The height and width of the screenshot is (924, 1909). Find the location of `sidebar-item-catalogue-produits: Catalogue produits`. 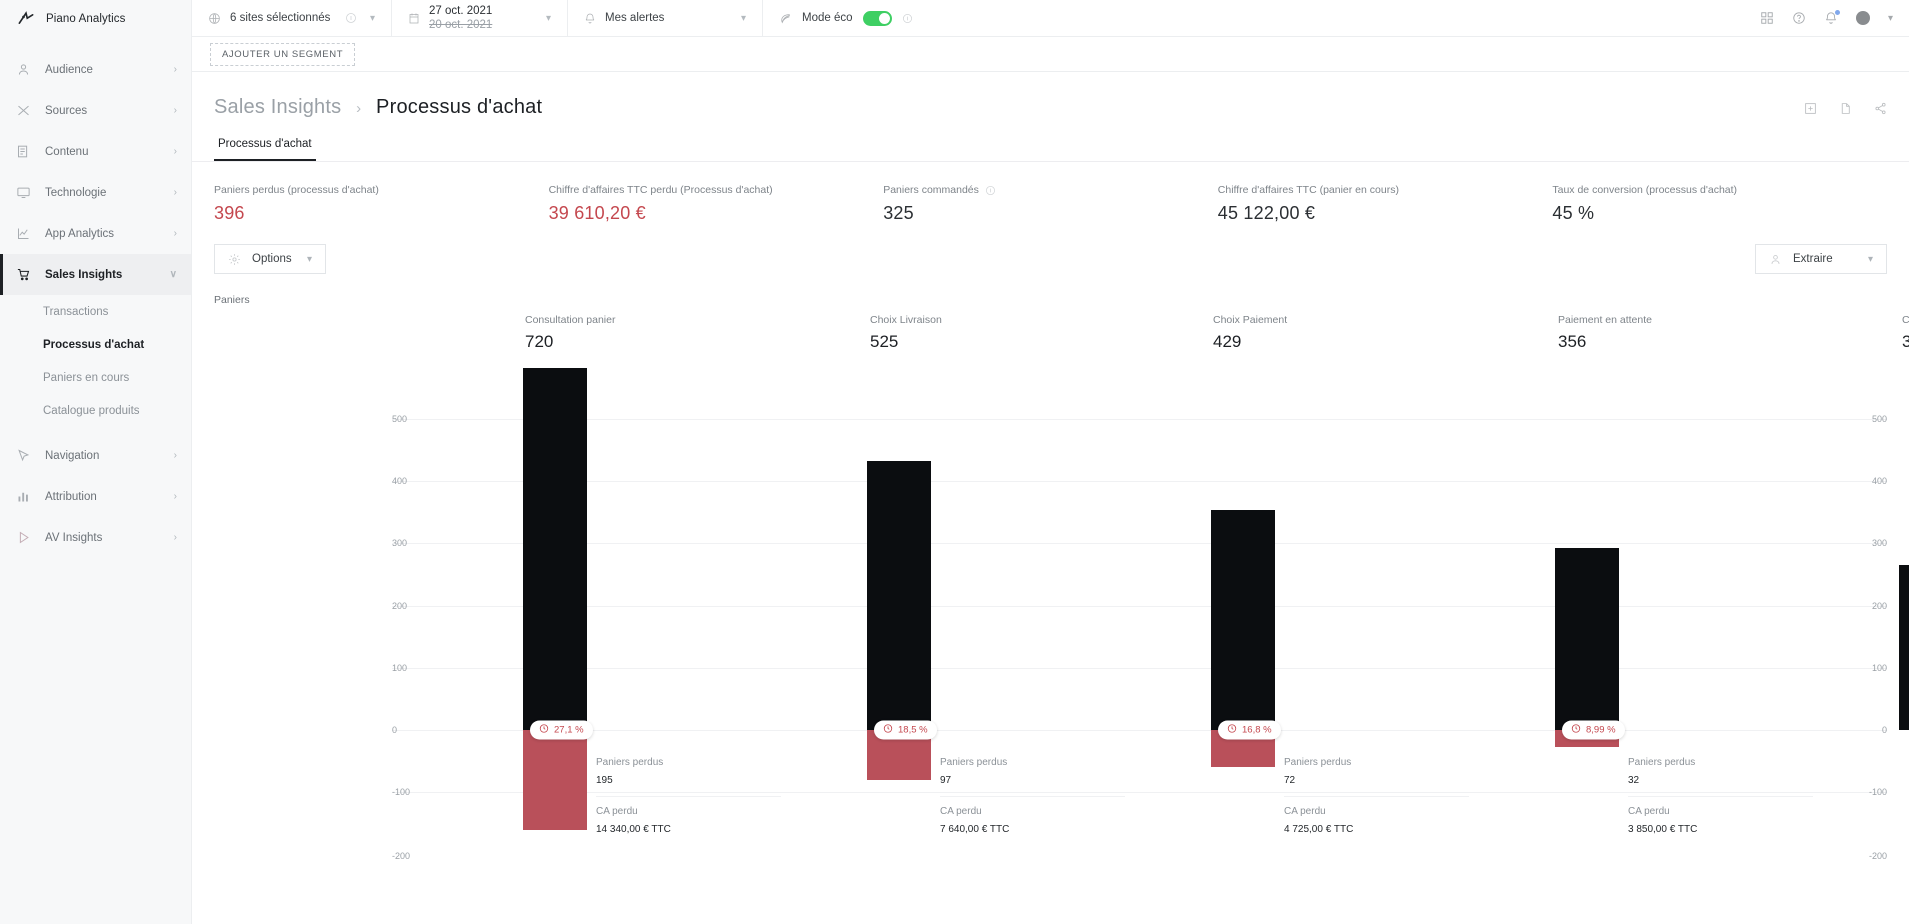

sidebar-item-catalogue-produits: Catalogue produits is located at coordinates (95, 410).